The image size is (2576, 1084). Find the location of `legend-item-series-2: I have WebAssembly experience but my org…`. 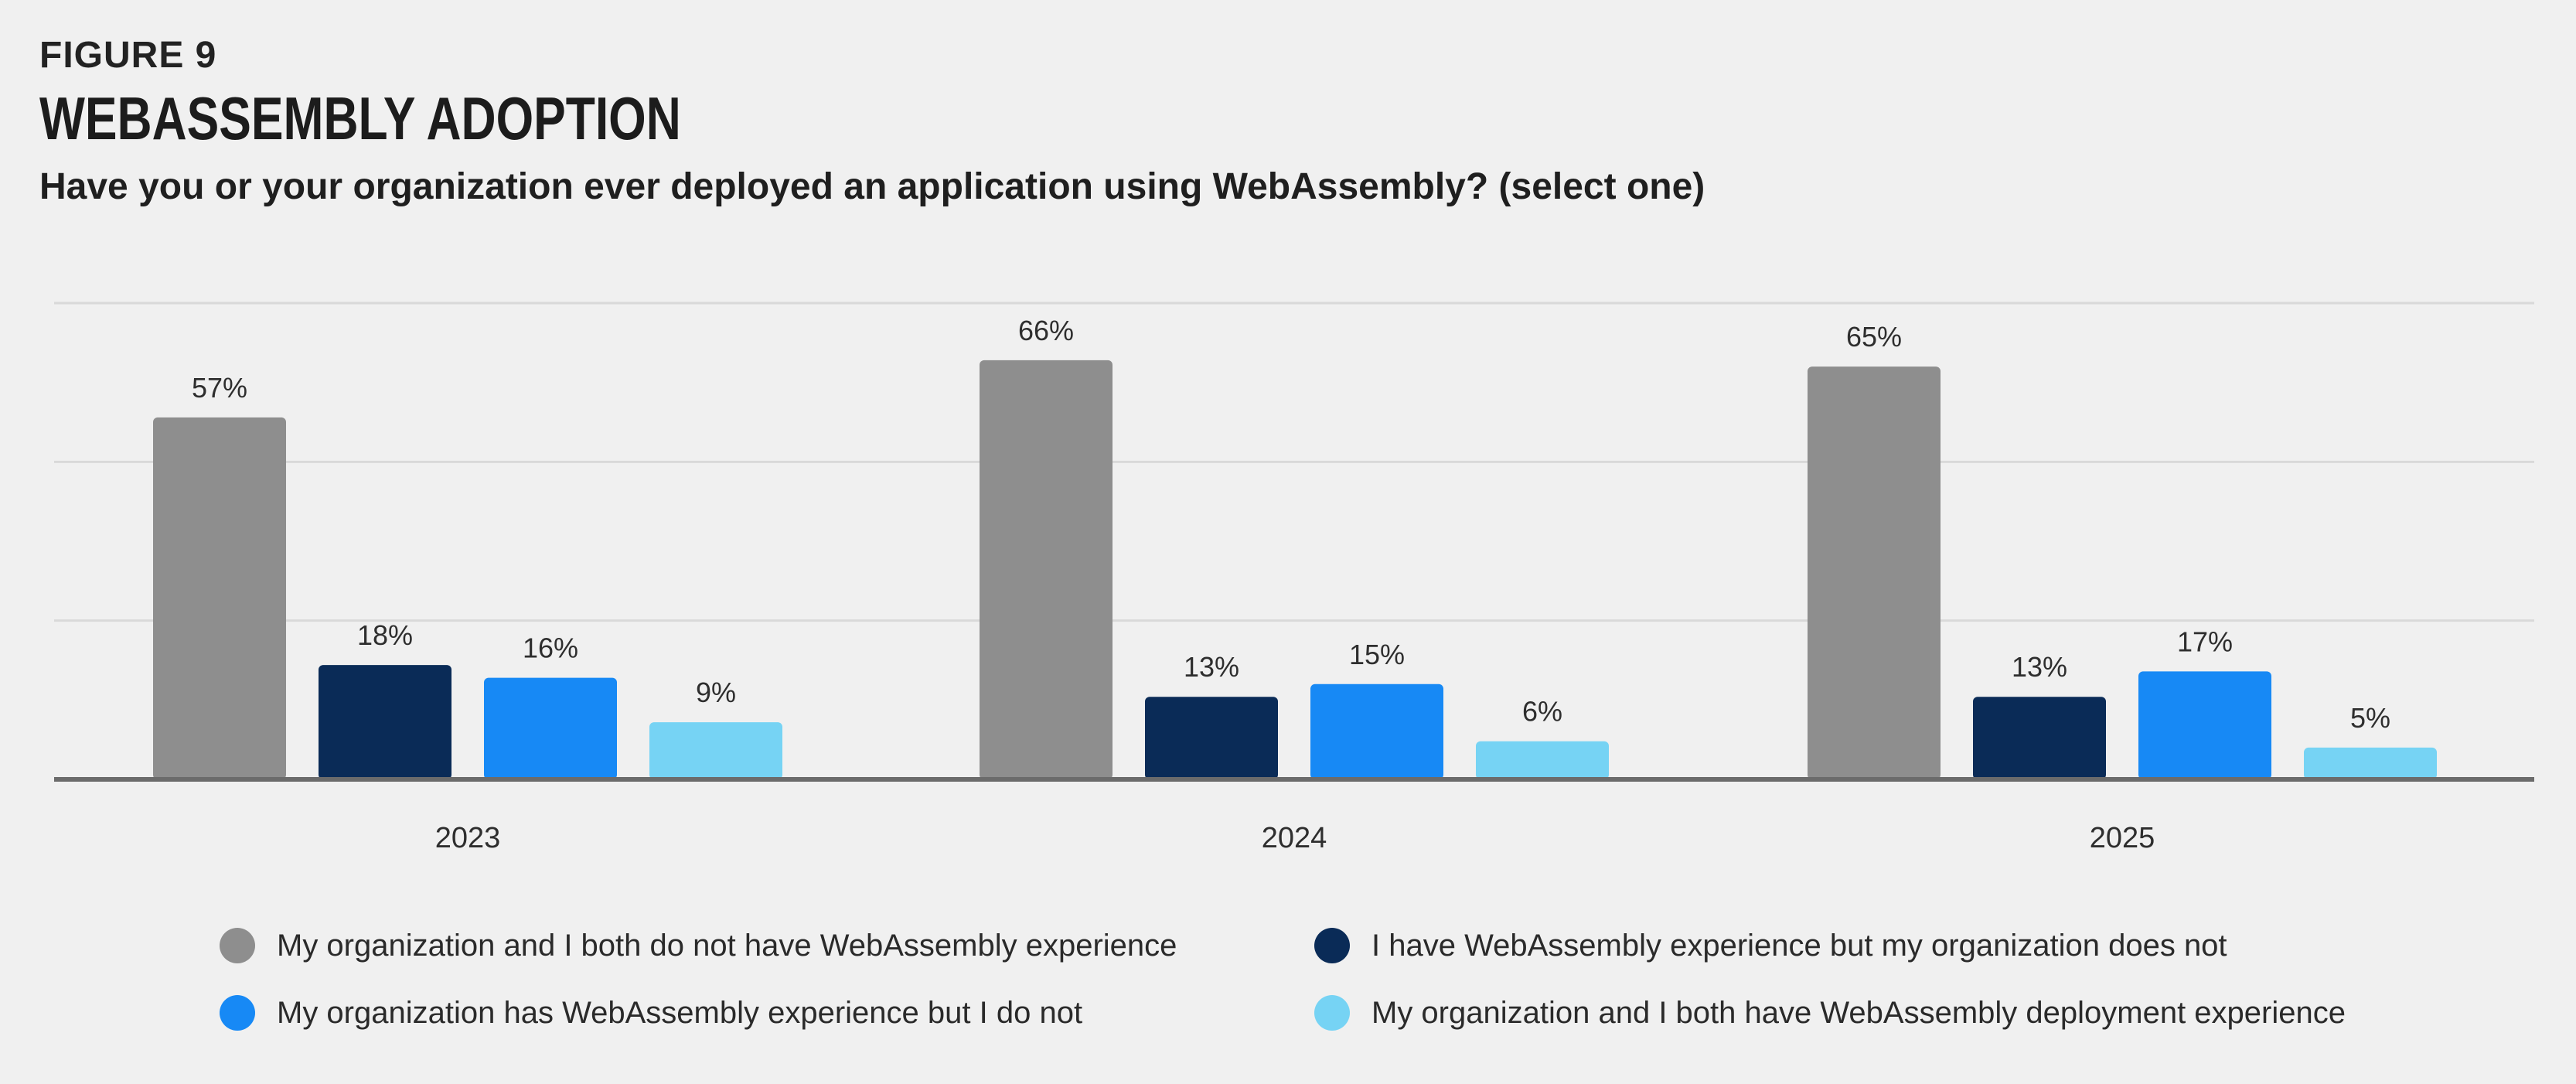

legend-item-series-2: I have WebAssembly experience but my org… is located at coordinates (1770, 945).